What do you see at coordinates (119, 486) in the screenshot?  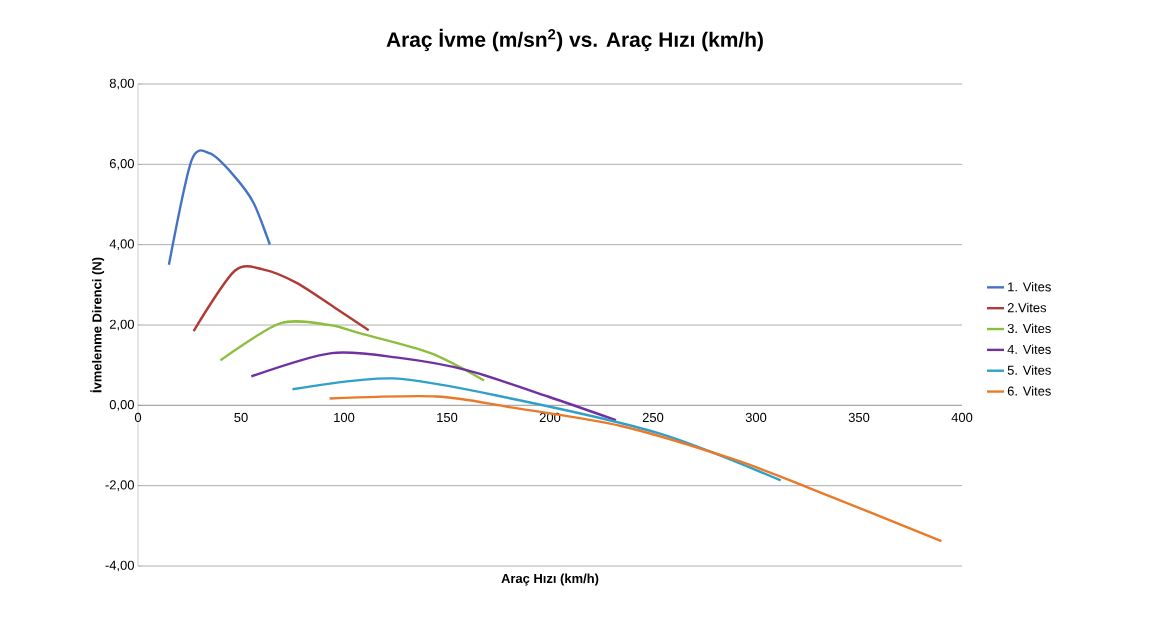 I see `y-tick-label: -2,00` at bounding box center [119, 486].